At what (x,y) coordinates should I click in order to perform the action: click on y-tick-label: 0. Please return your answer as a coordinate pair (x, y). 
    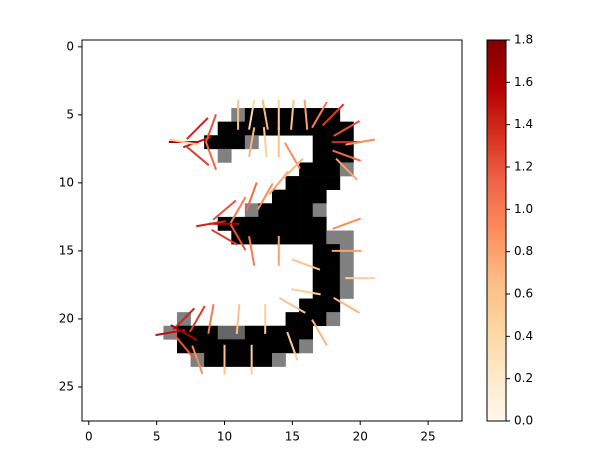
    Looking at the image, I should click on (70, 46).